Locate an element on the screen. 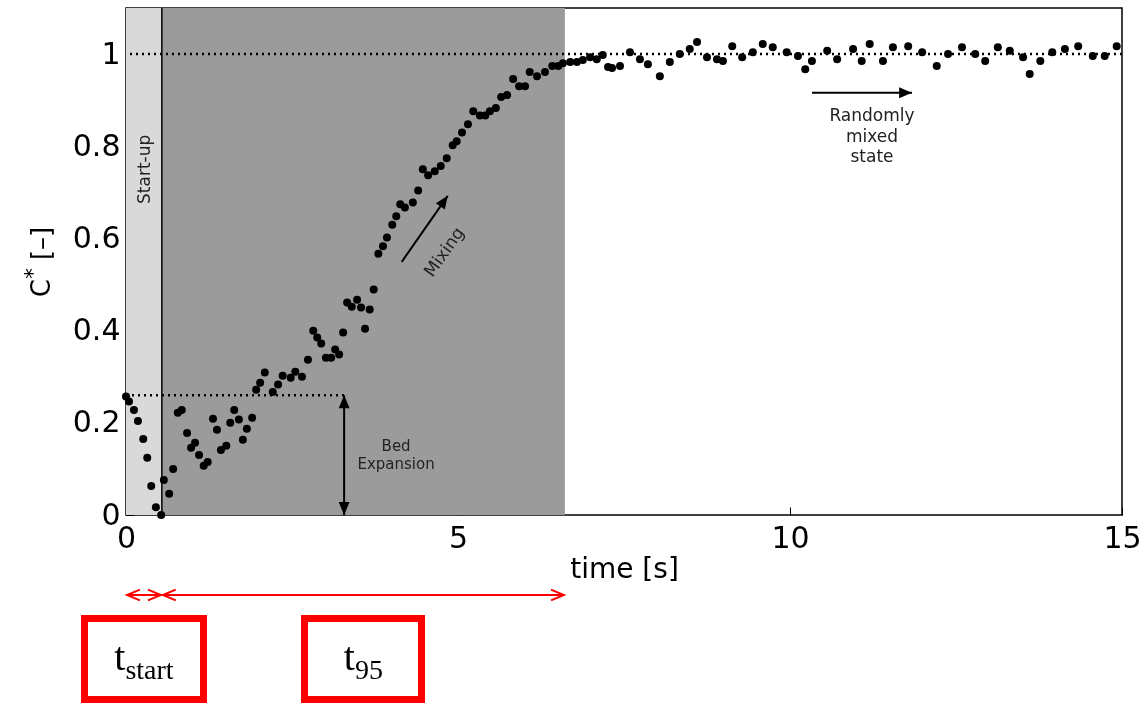  y-tick-label: 0.2 is located at coordinates (96, 422).